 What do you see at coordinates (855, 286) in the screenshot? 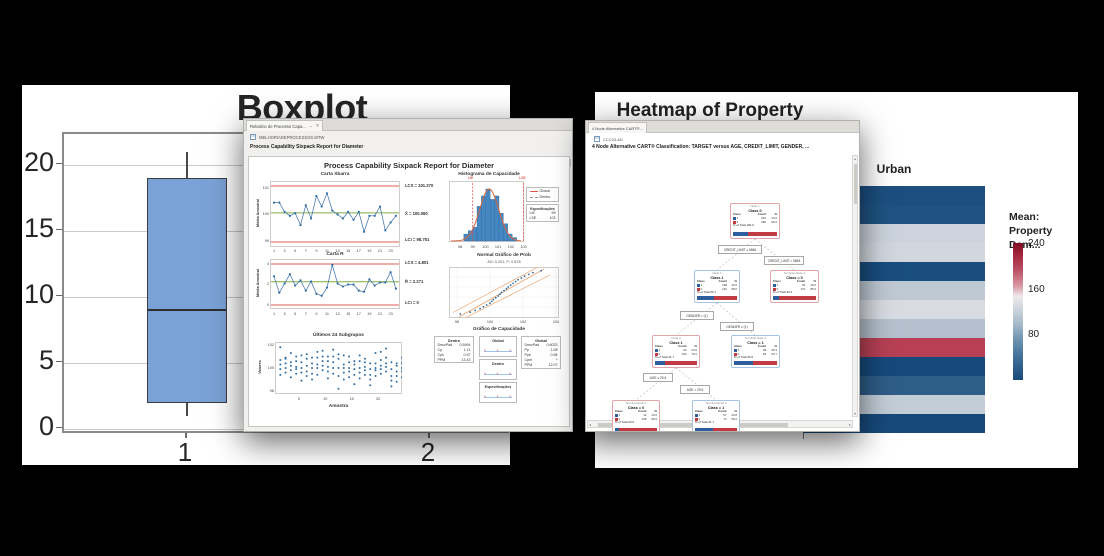
I see `vertical-scrollbar: ▴ ▾` at bounding box center [855, 286].